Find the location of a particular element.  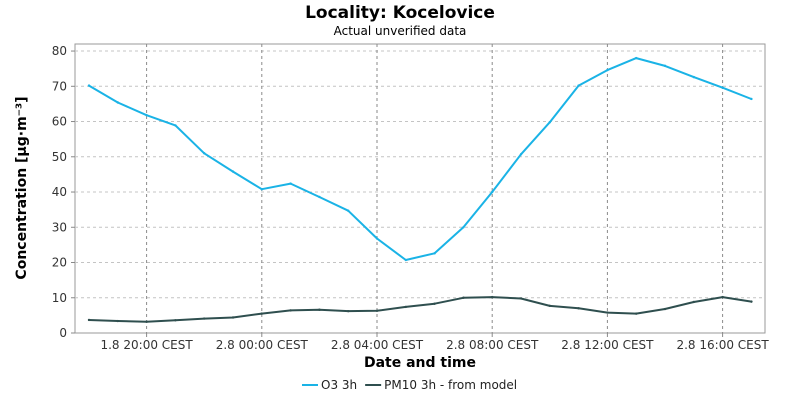

series-line-pm10-3h-from-model is located at coordinates (420, 309).